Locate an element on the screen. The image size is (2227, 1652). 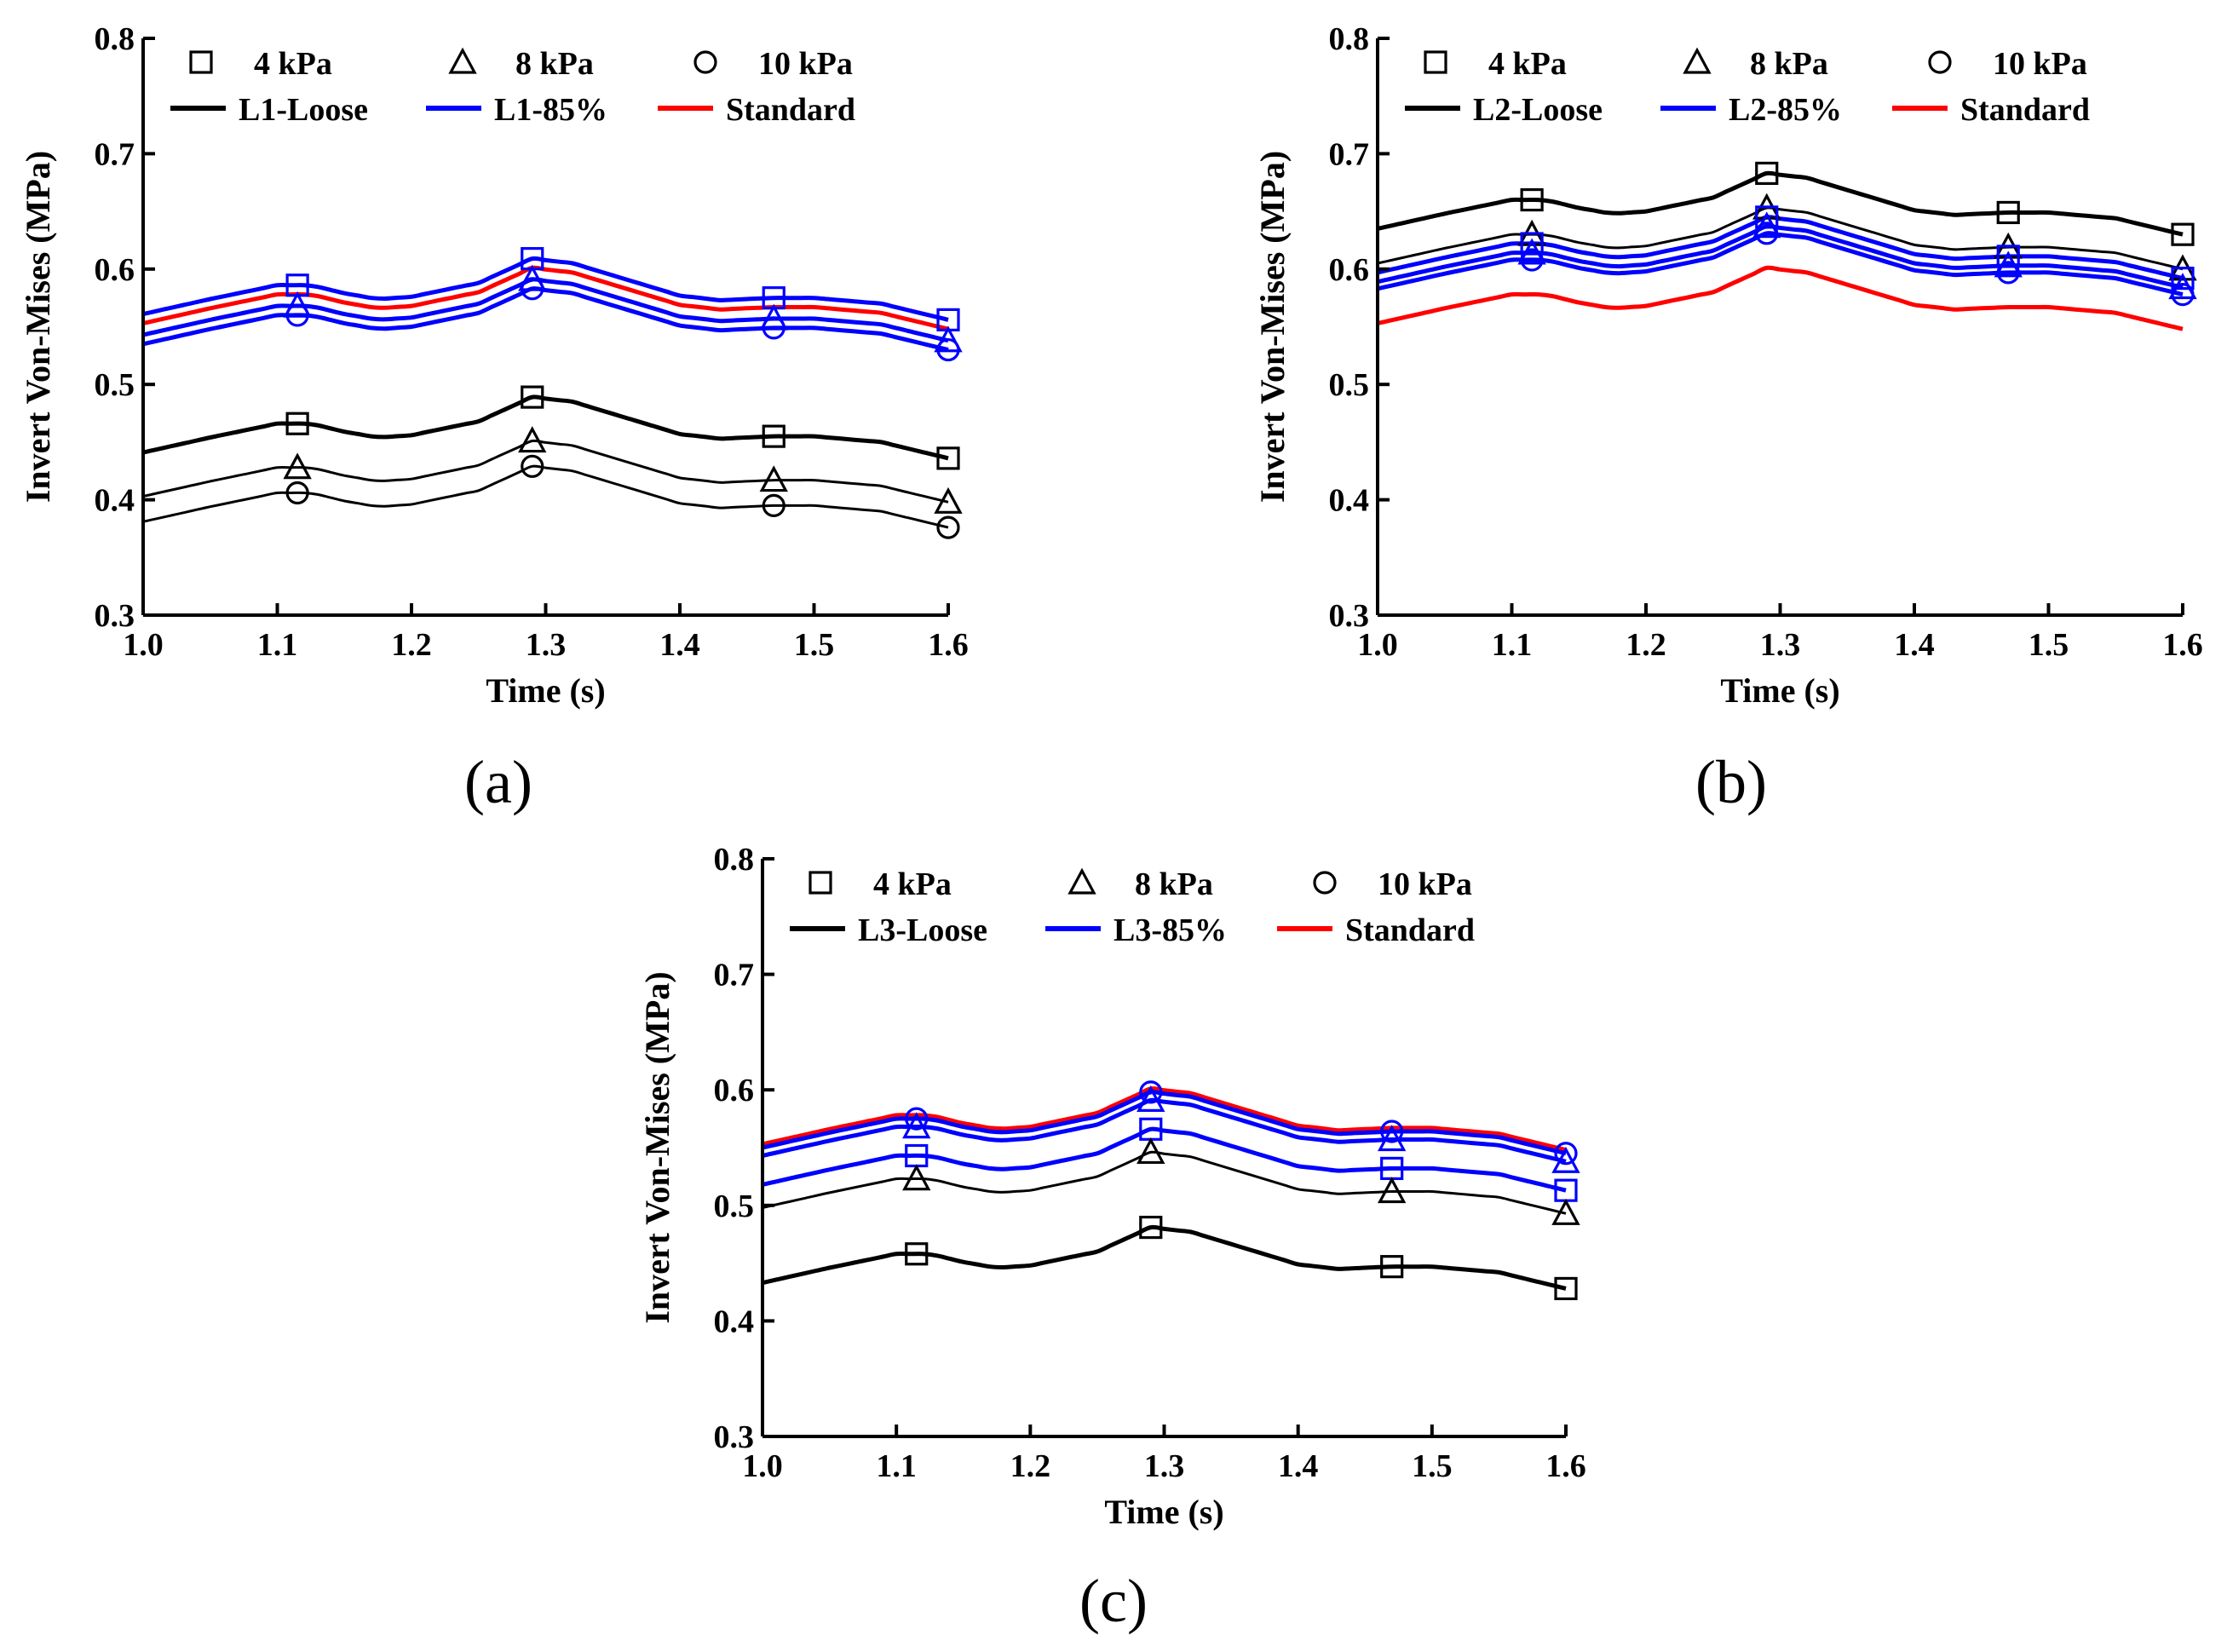
legend-line-label: L2-85% is located at coordinates (1785, 110).